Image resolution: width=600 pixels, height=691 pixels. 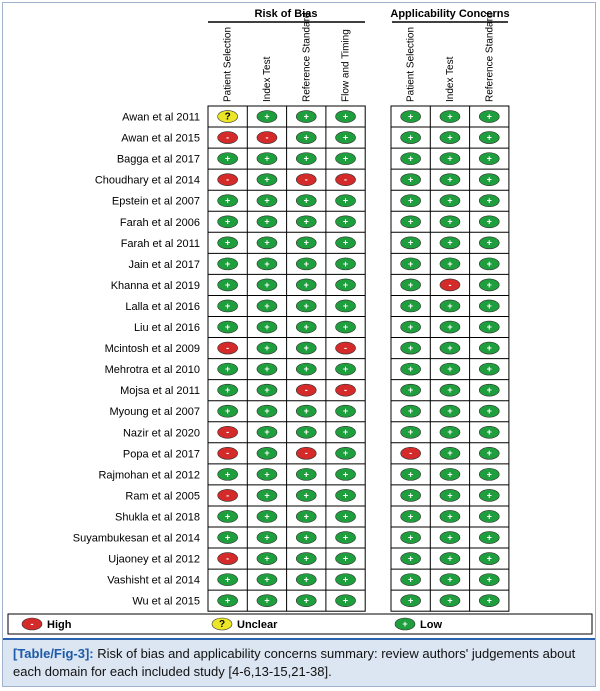 I want to click on study-label: Bagga et al 2017, so click(x=158, y=160).